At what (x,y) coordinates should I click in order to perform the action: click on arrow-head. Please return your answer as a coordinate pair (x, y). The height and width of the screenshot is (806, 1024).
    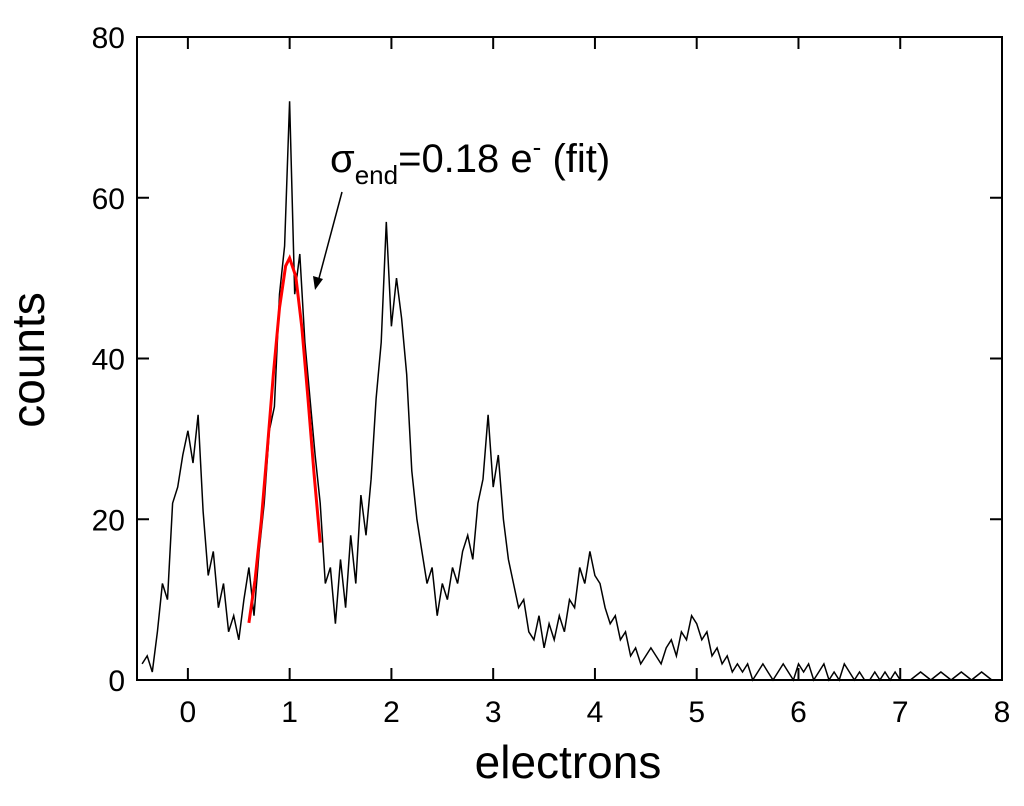
    Looking at the image, I should click on (318, 283).